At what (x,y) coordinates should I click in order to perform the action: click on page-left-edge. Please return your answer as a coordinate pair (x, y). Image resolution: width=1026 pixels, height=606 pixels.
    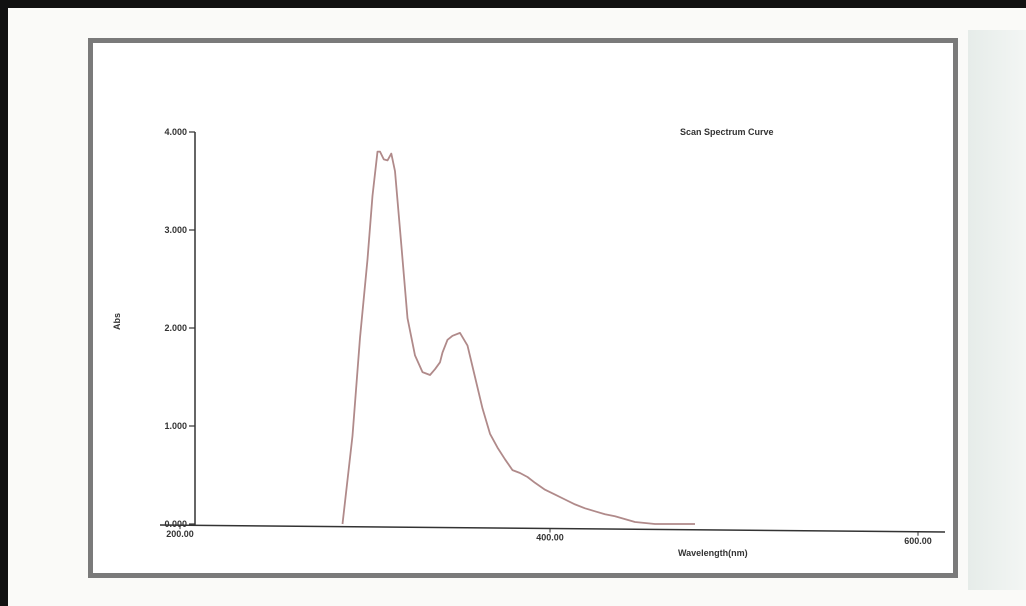
    Looking at the image, I should click on (4, 303).